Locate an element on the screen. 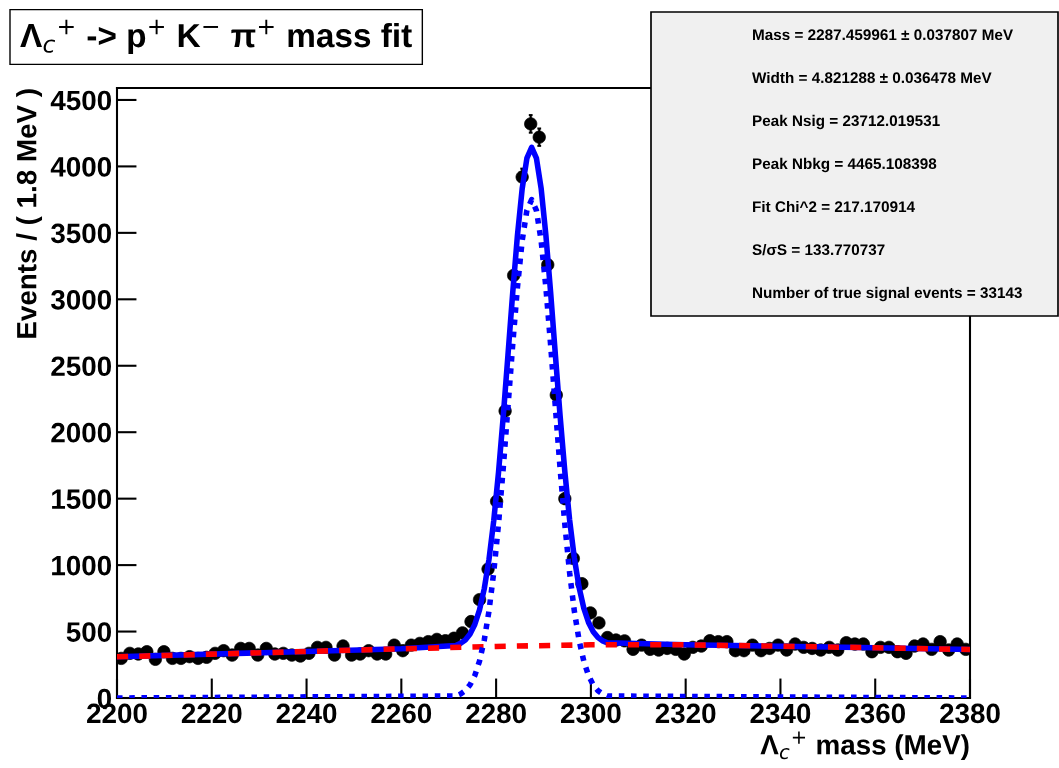 Image resolution: width=1059 pixels, height=768 pixels. chart-title: Λ$_{c}$$^{+}$ -> p$^{+}$ K$^{−}$ π$^{+}$ mass fit is located at coordinates (216, 36).